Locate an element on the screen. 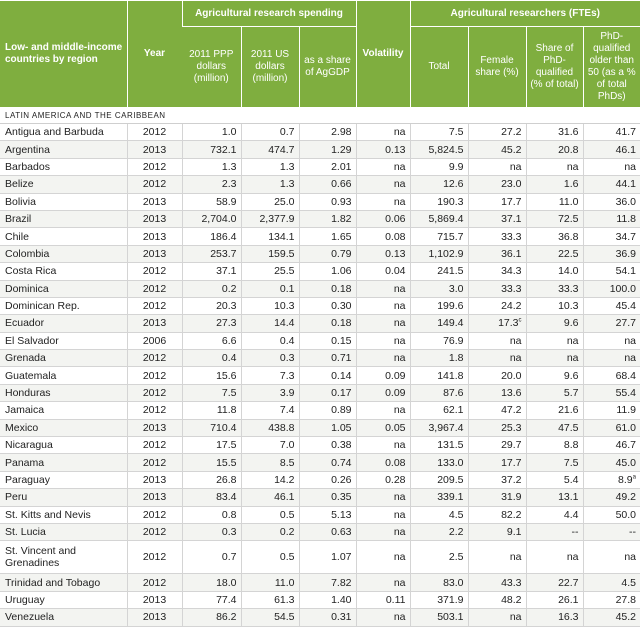  cell-female: 34.3 is located at coordinates (496, 271).